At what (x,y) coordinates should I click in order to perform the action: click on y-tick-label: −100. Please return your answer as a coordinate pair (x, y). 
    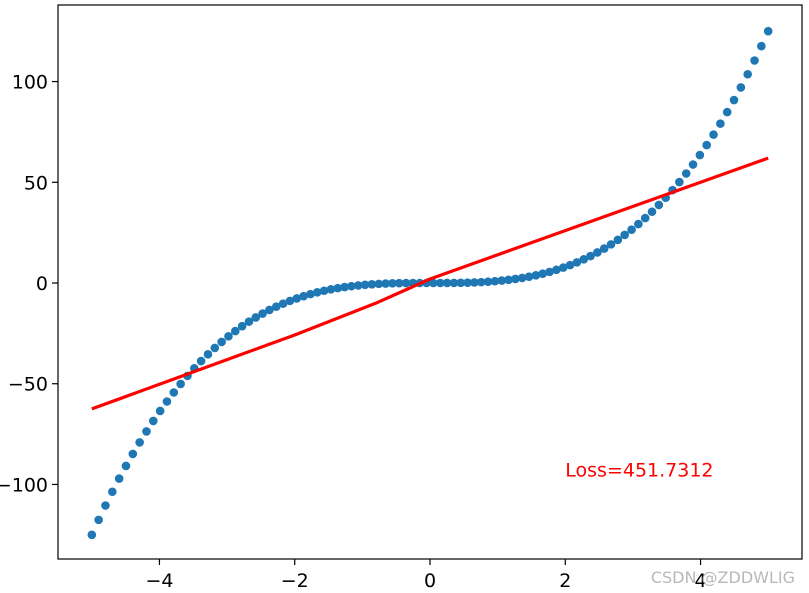
    Looking at the image, I should click on (24, 485).